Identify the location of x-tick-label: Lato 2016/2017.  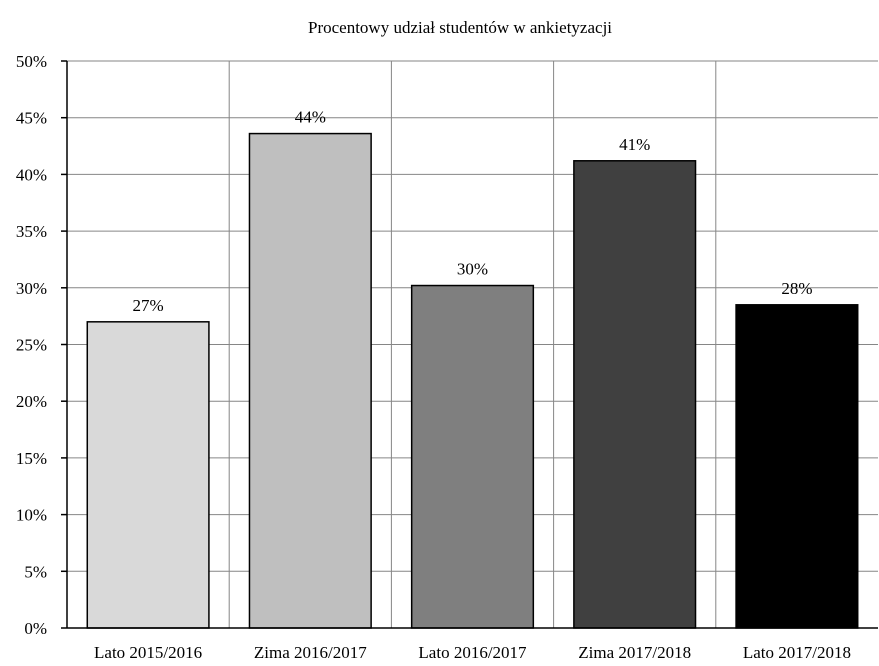
(472, 652).